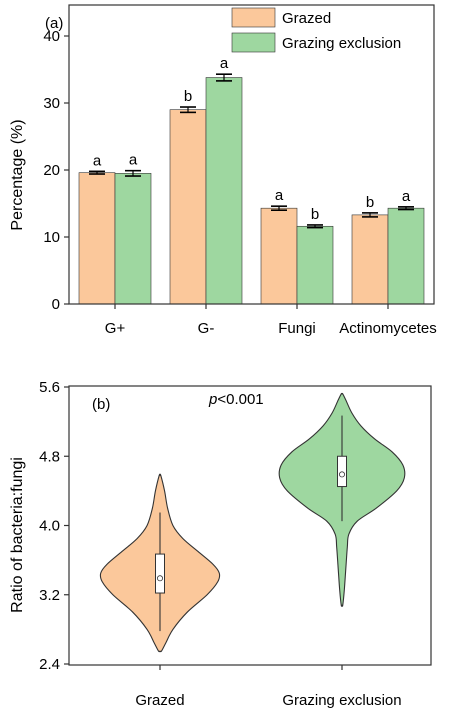 This screenshot has width=452, height=714. What do you see at coordinates (49, 456) in the screenshot?
I see `y-tick-label: 4.8` at bounding box center [49, 456].